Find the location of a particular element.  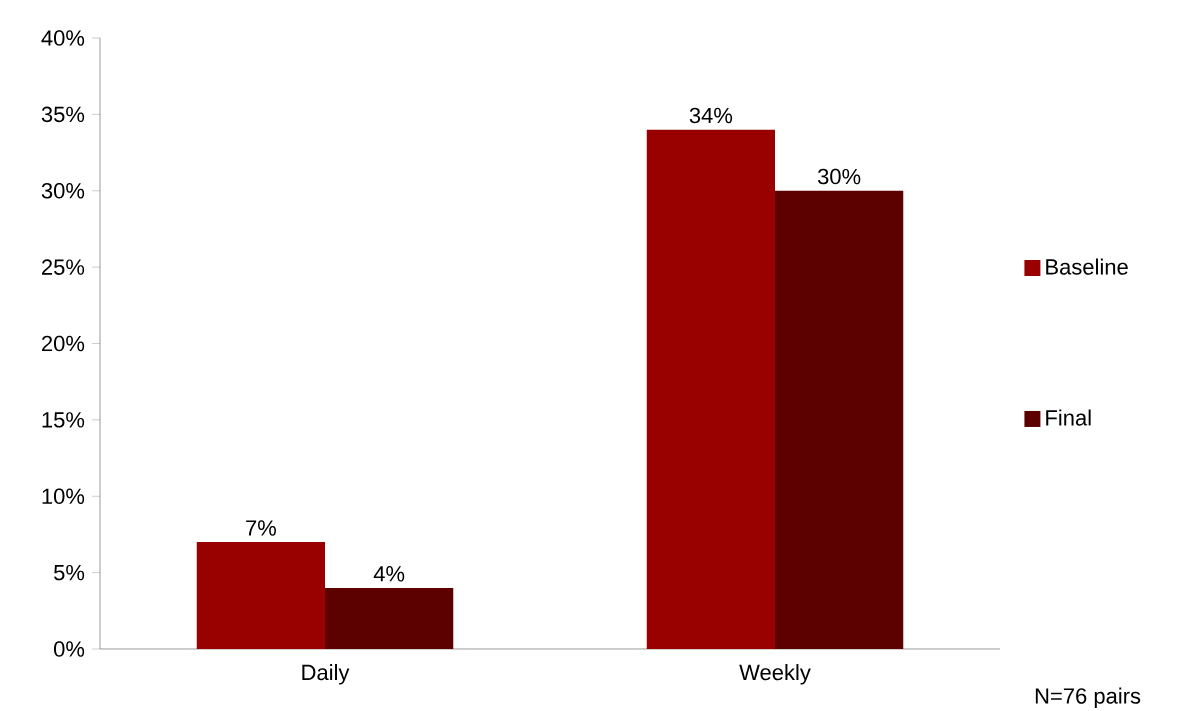

legend-label: Baseline is located at coordinates (1087, 266).